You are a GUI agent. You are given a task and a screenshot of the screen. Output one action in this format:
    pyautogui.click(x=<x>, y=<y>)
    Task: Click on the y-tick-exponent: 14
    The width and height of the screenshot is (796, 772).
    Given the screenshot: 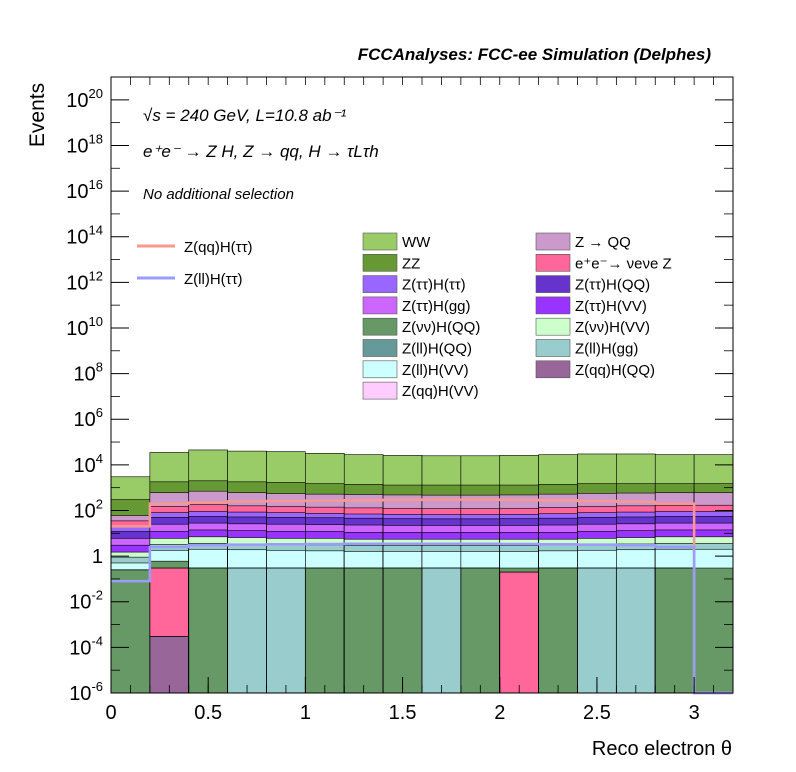 What is the action you would take?
    pyautogui.click(x=96, y=230)
    